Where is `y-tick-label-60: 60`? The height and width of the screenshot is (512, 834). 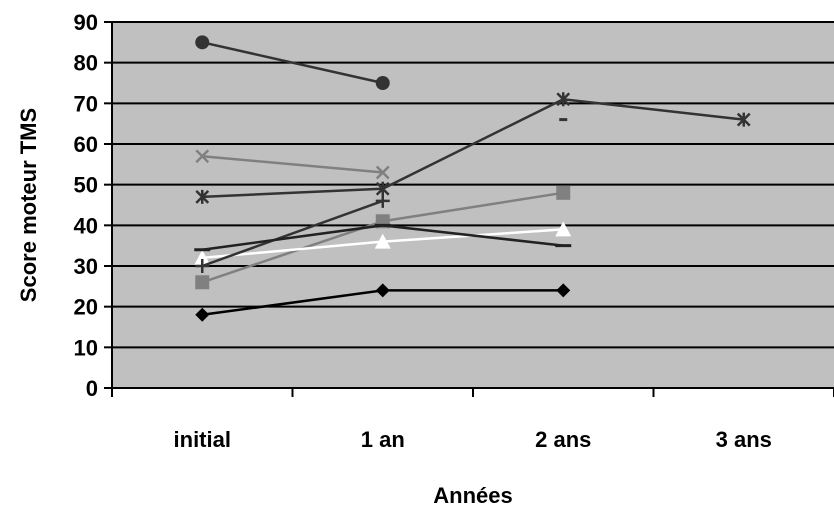 y-tick-label-60: 60 is located at coordinates (86, 144).